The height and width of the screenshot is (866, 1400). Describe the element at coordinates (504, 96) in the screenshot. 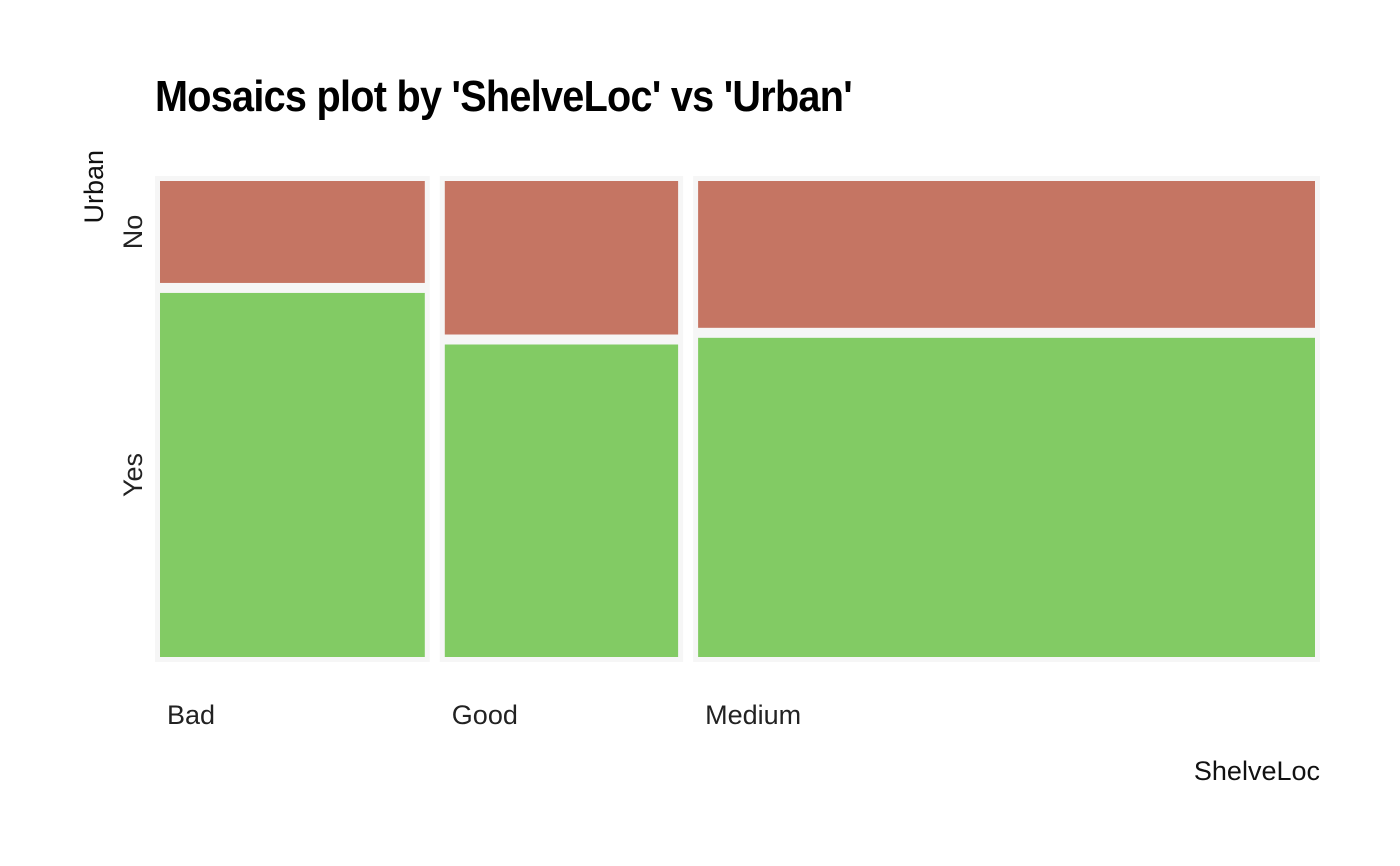

I see `chart-title: Mosaics plot by 'ShelveLoc' vs 'Urban'` at that location.